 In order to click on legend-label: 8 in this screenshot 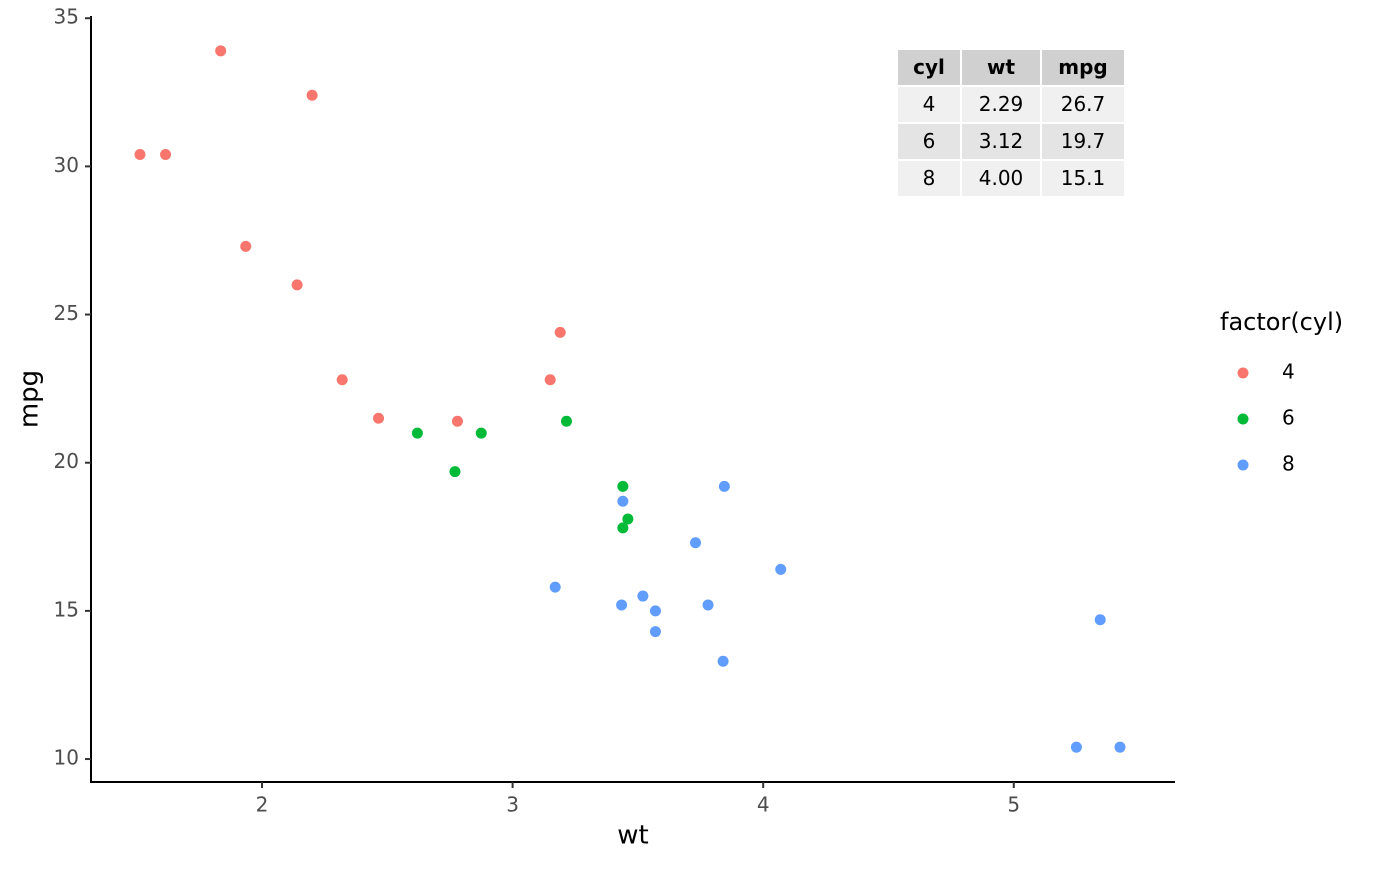, I will do `click(1288, 464)`.